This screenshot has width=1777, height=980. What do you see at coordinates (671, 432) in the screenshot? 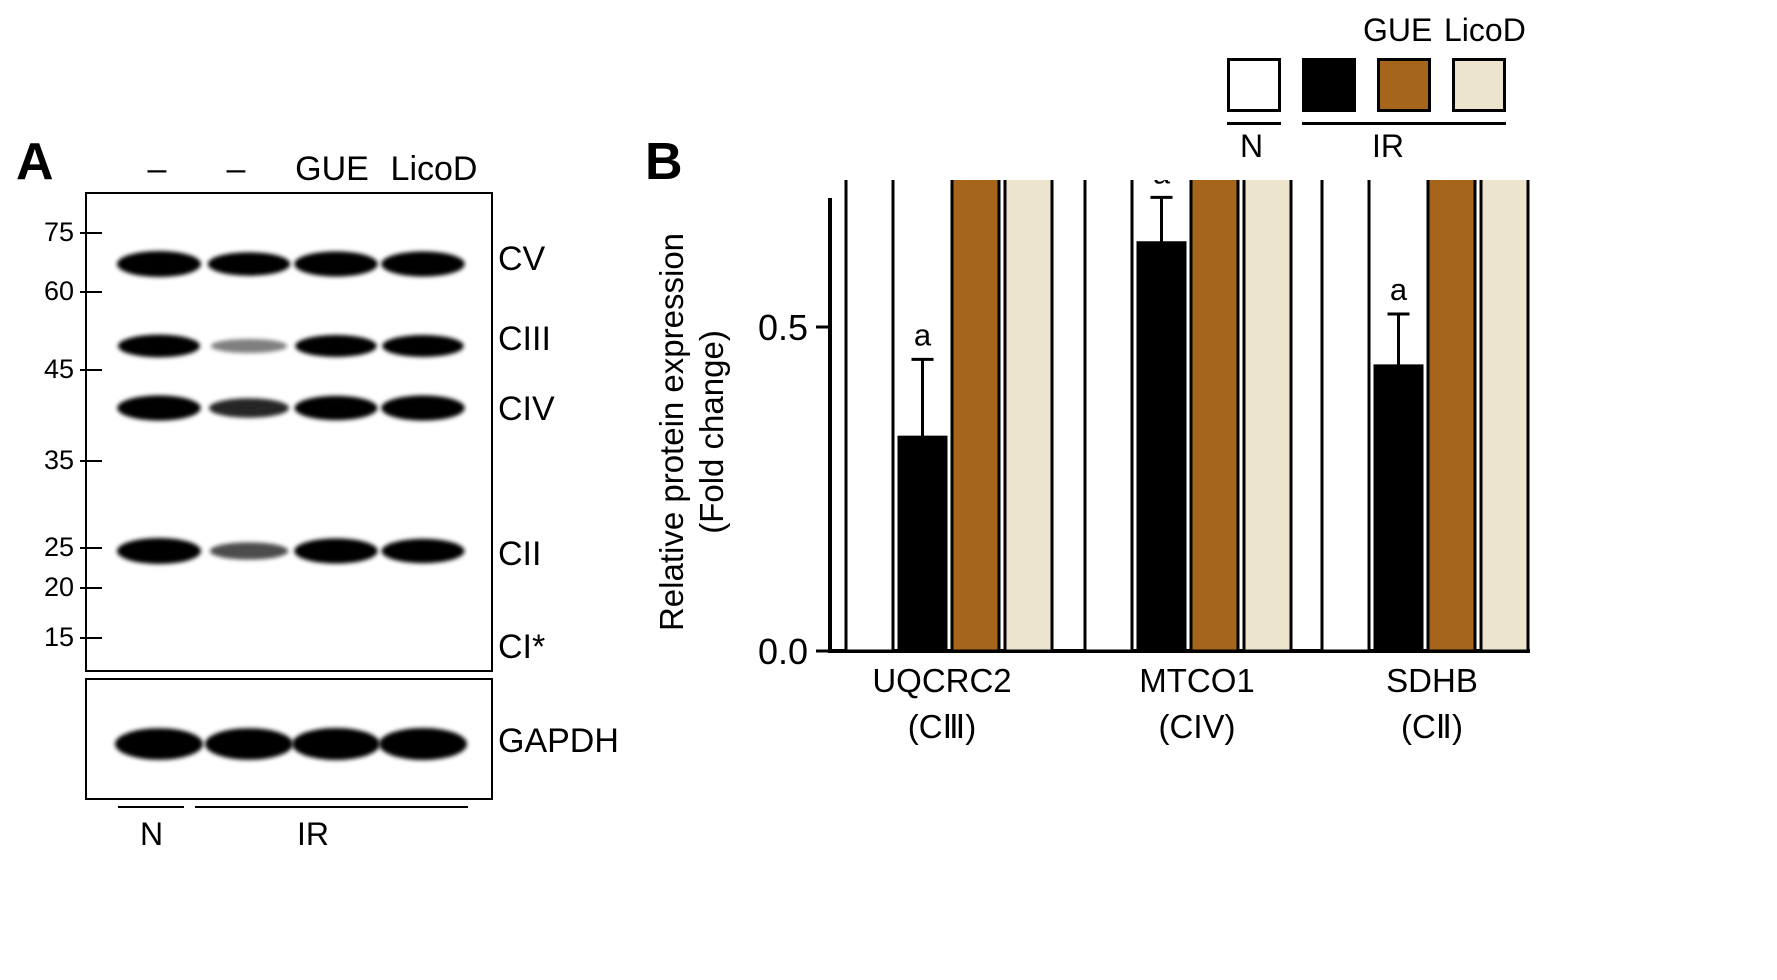
I see `y-axis-label-line1: Relative protein expression` at bounding box center [671, 432].